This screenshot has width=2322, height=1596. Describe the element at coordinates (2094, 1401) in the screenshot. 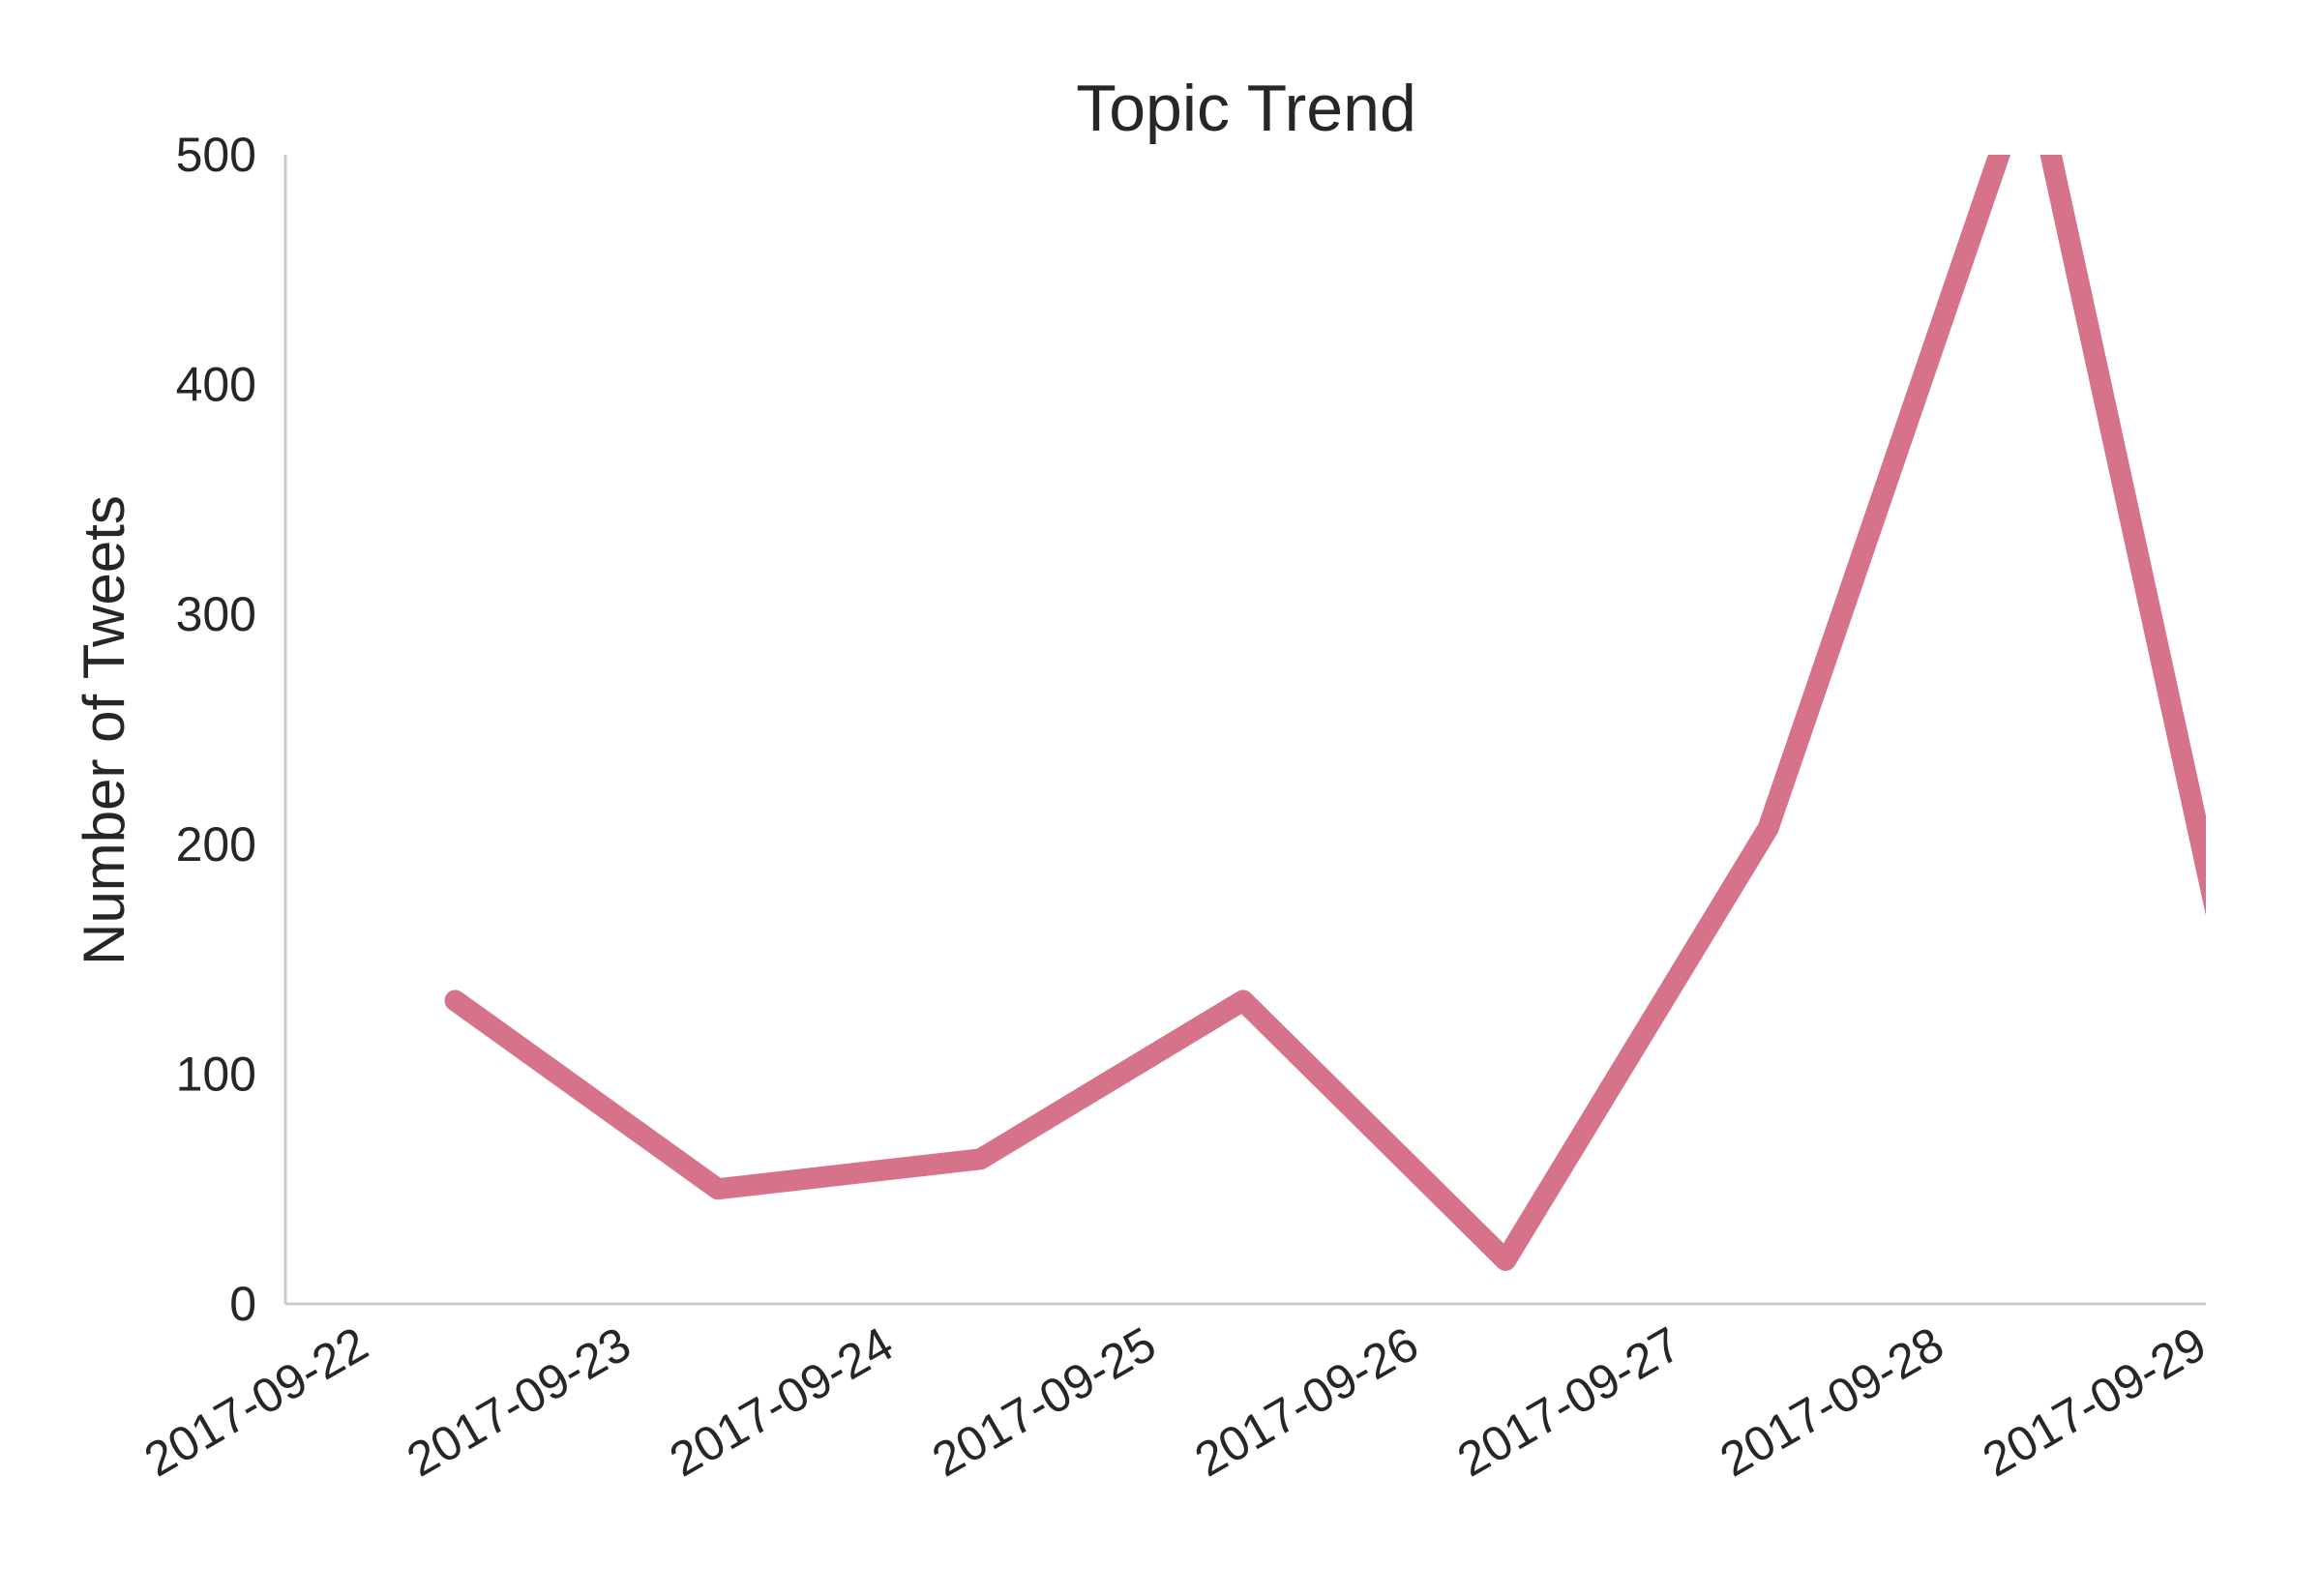

I see `x-tick-label: 2017-09-29` at that location.